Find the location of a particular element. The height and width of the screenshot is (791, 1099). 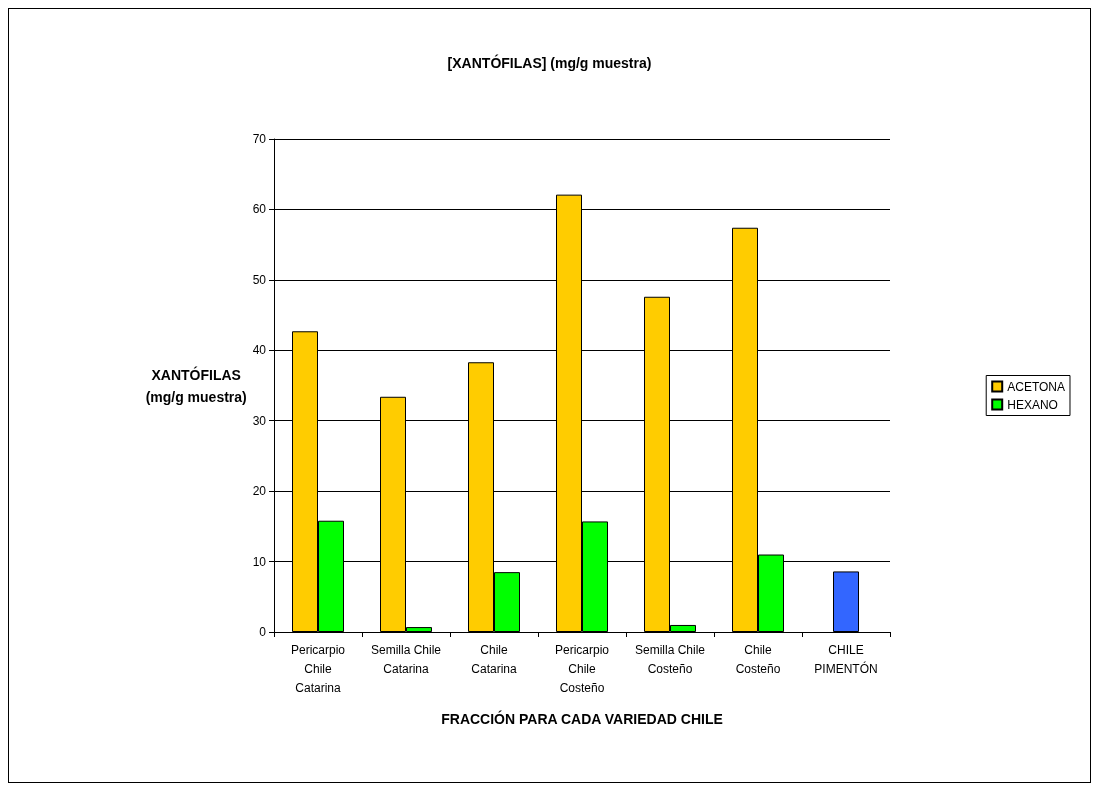

x-tick-label: Chile Costeño is located at coordinates (758, 659).